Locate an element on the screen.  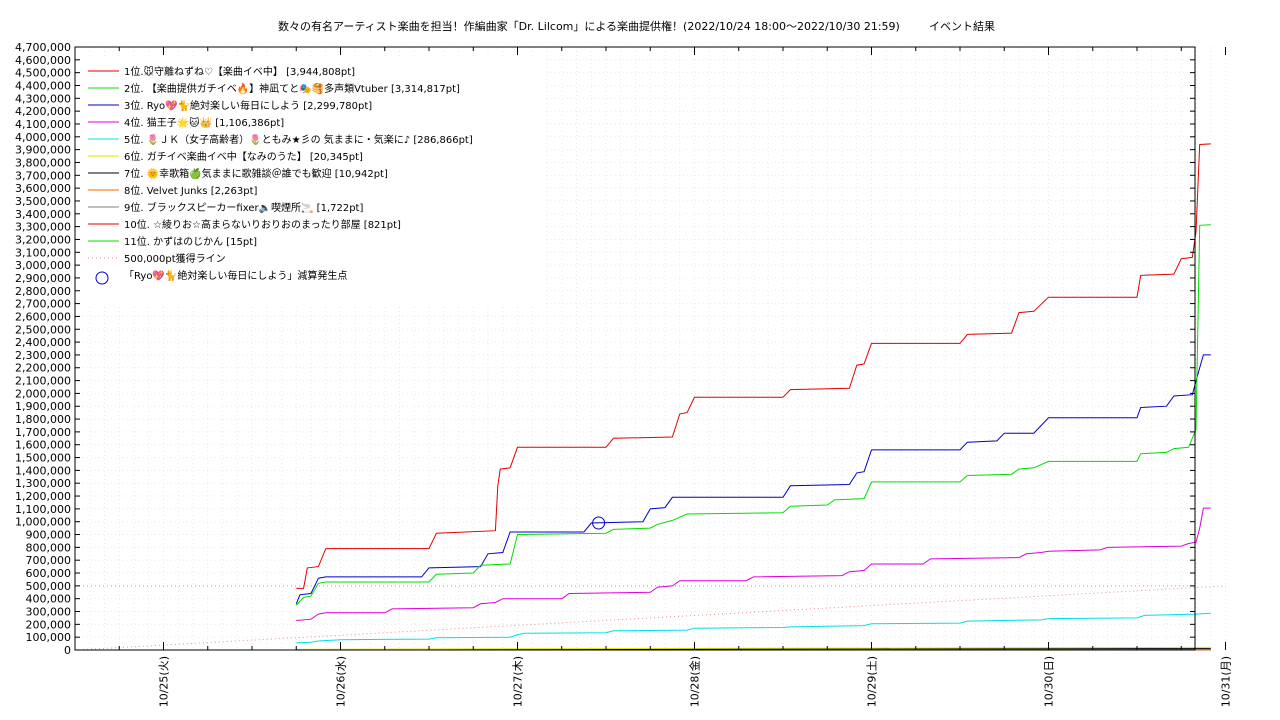
y-tick-label: 1,400,000 is located at coordinates (43, 470).